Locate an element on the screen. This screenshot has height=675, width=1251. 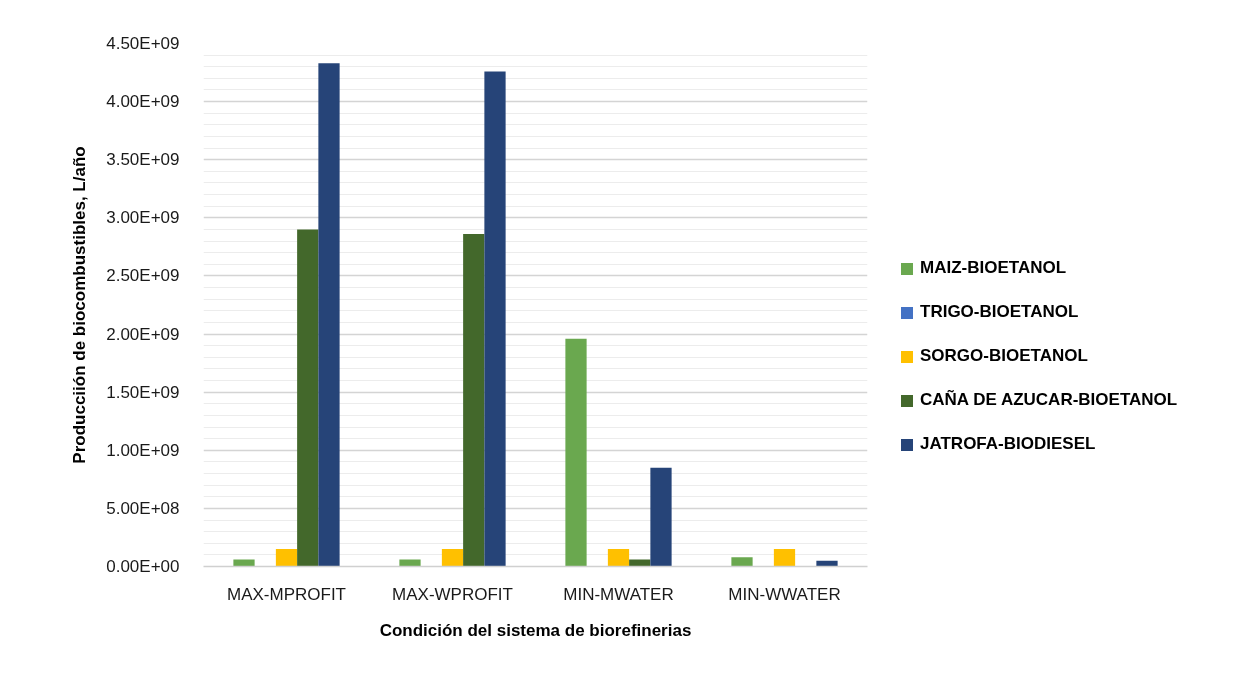
legend-label: SORGO-BIOETANOL is located at coordinates (1004, 356).